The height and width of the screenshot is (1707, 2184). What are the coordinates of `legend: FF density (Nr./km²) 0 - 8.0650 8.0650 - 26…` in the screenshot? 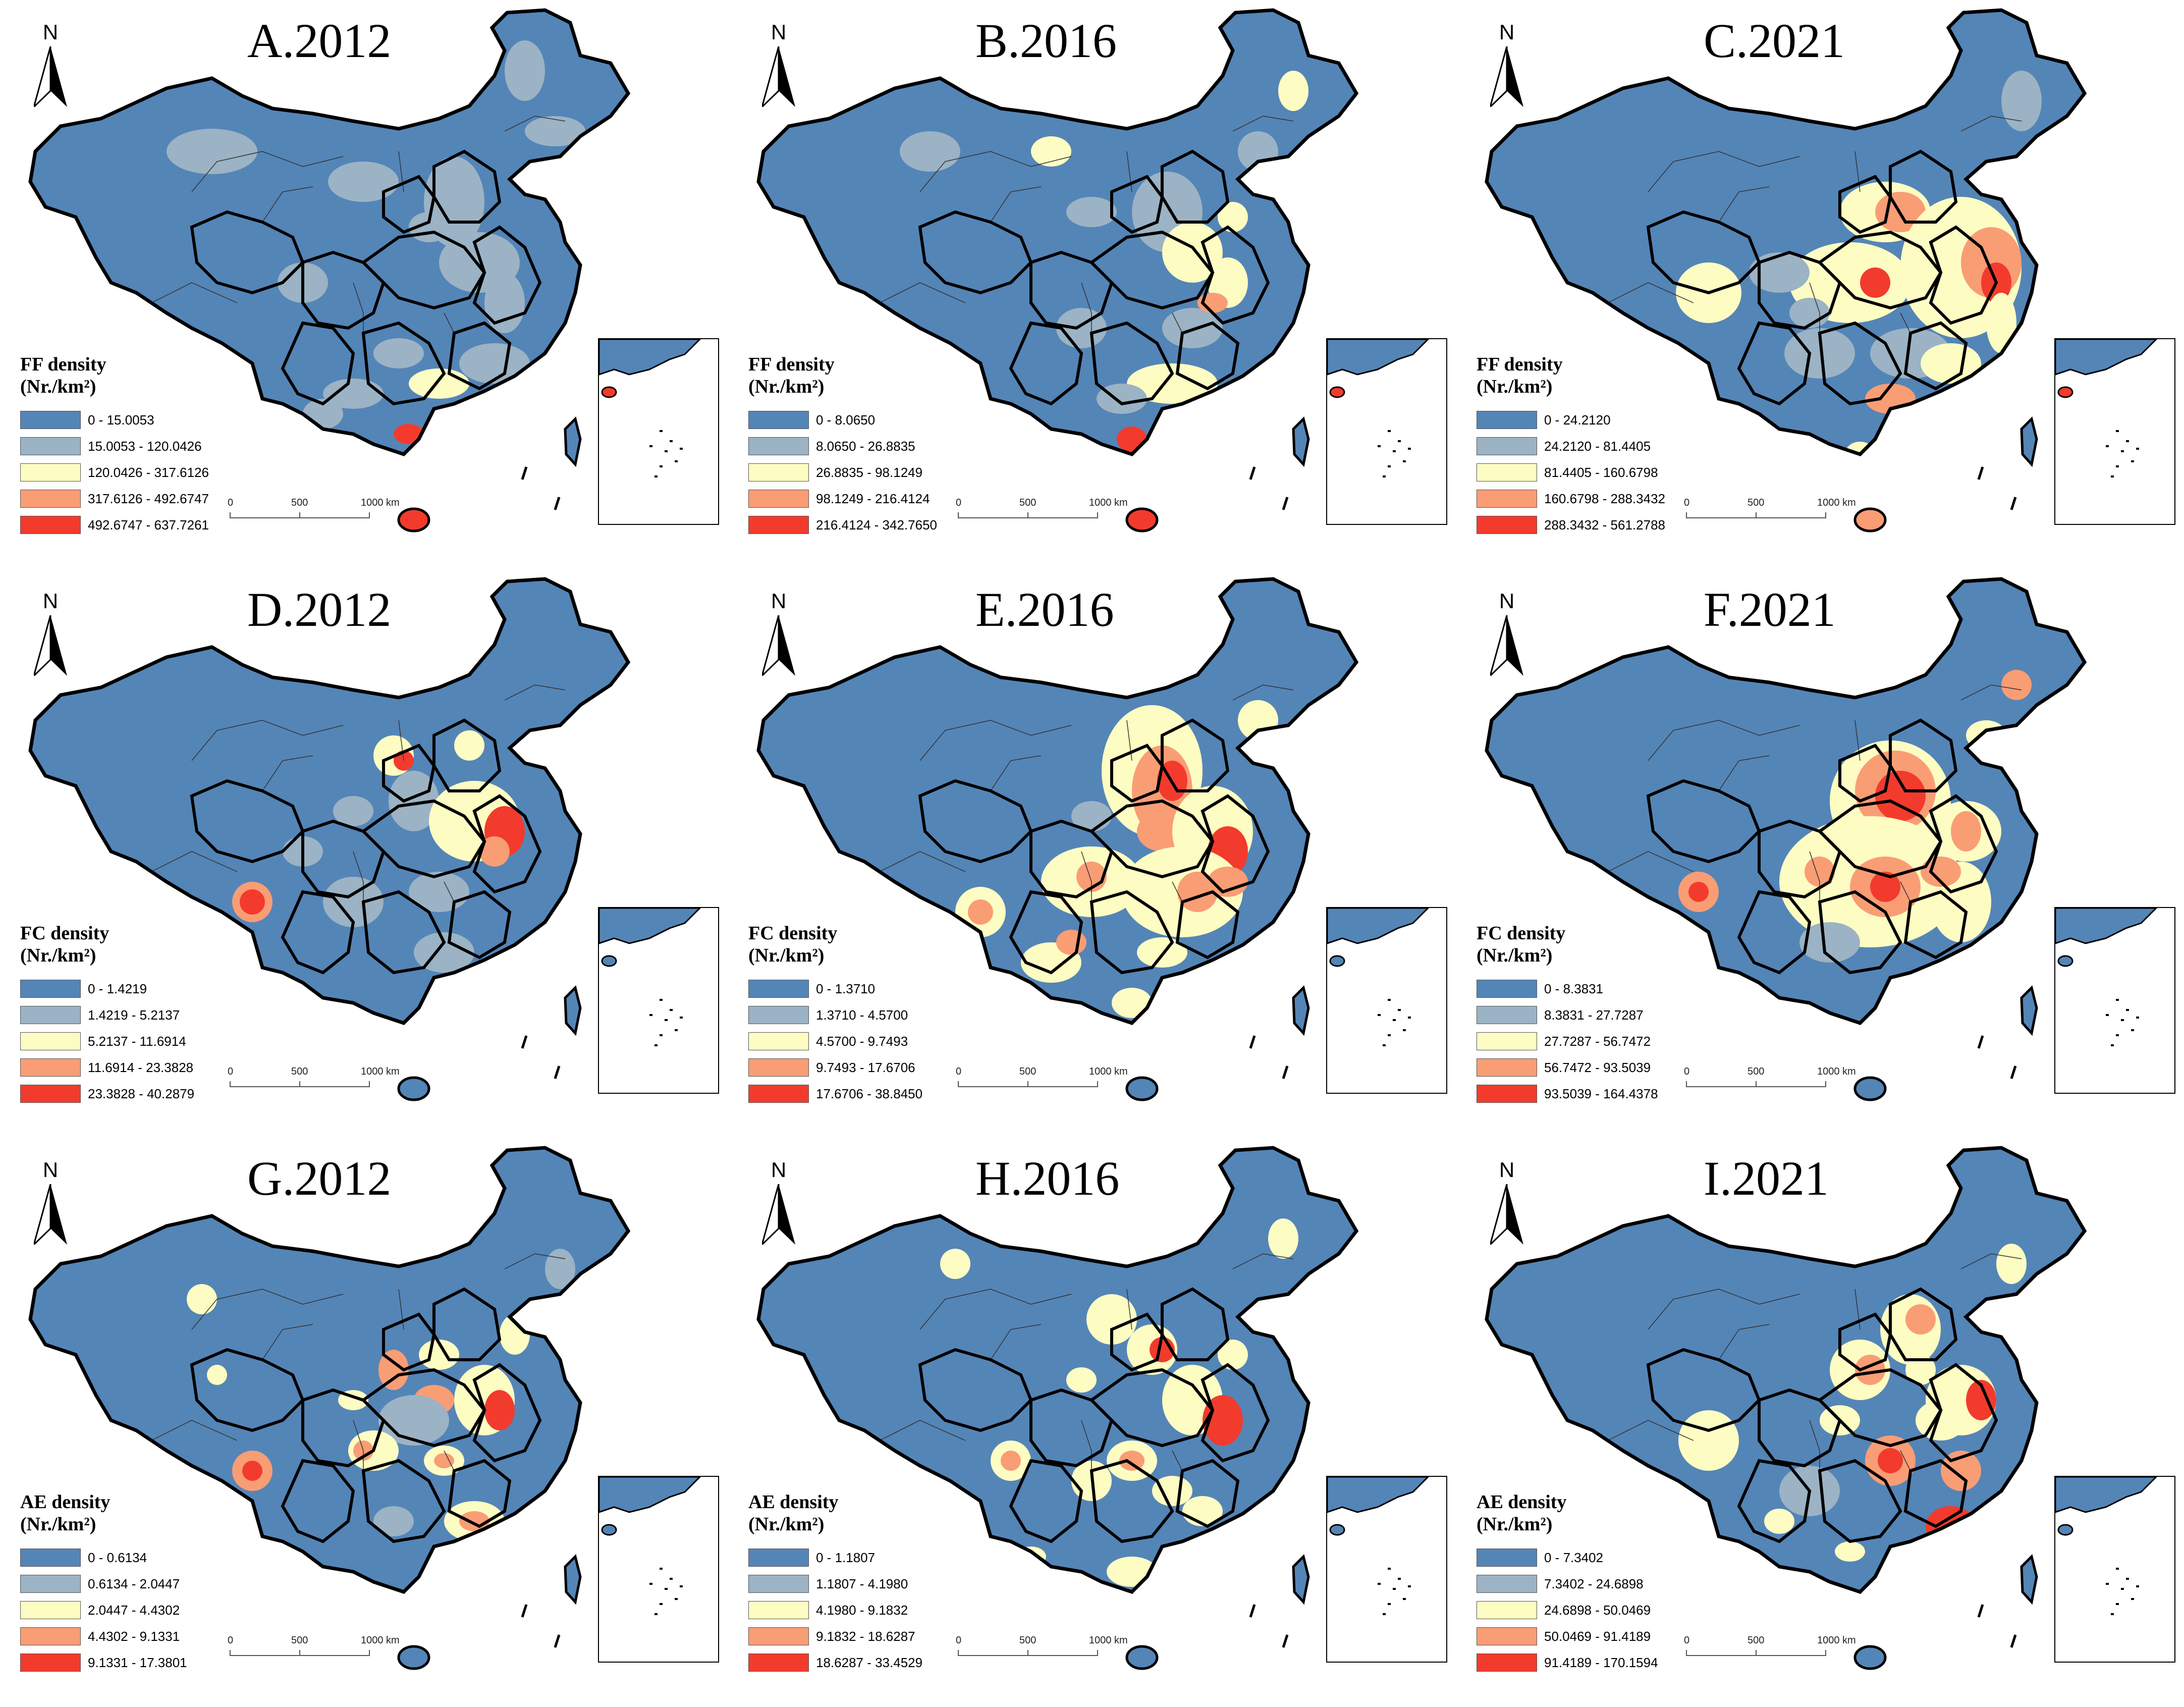 It's located at (879, 445).